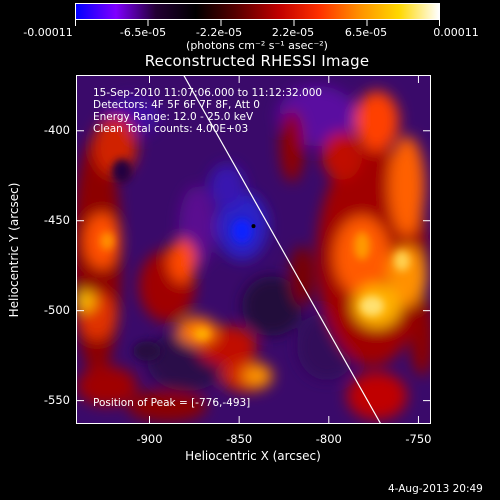 The width and height of the screenshot is (500, 500). I want to click on y-tick-label: -450, so click(56, 219).